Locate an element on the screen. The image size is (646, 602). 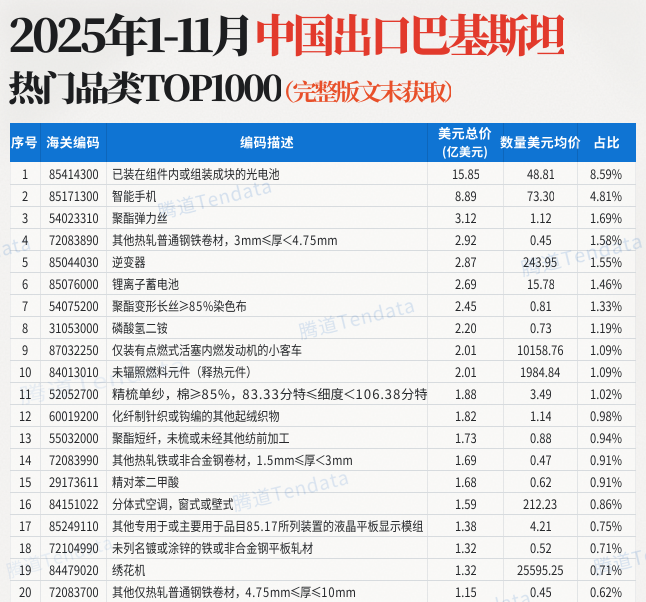
cell-description: 锂离子蓄电池 is located at coordinates (266, 283).